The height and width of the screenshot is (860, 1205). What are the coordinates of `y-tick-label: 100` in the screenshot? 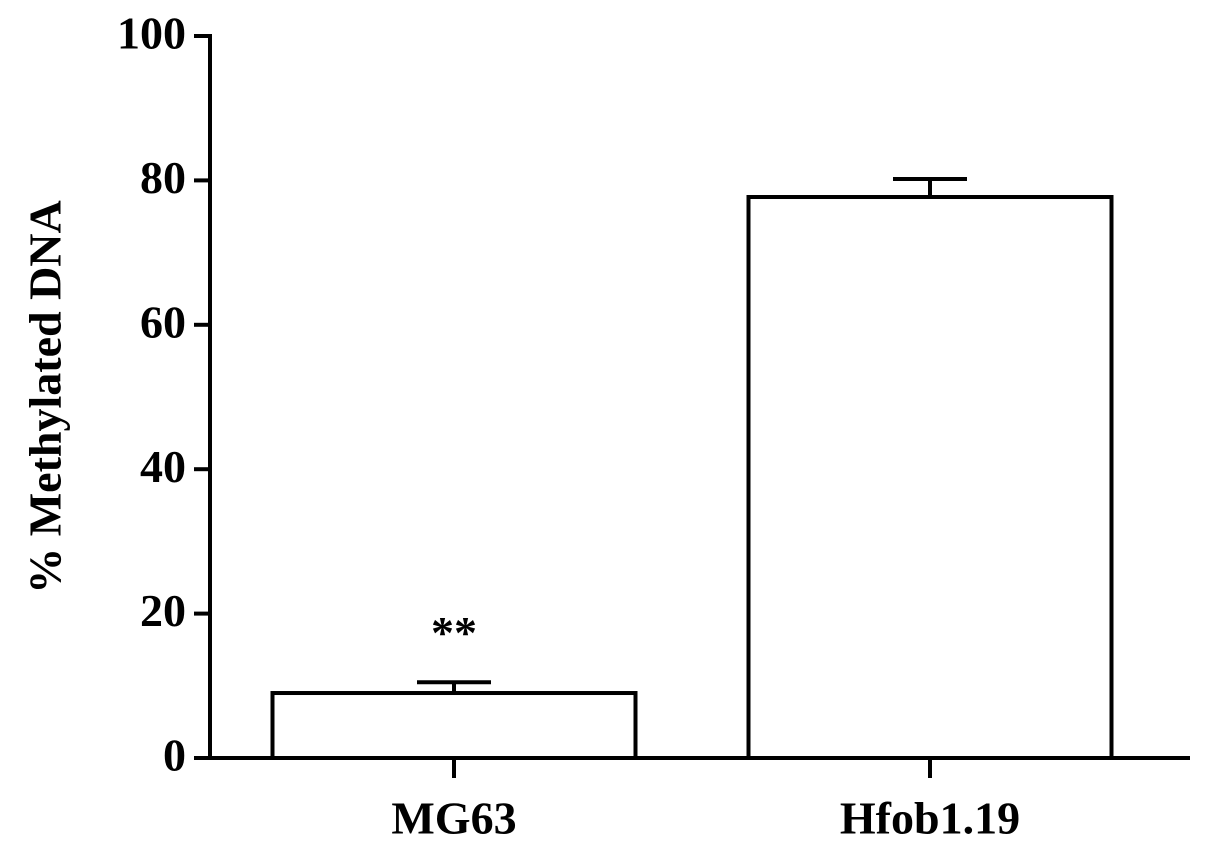 It's located at (151, 33).